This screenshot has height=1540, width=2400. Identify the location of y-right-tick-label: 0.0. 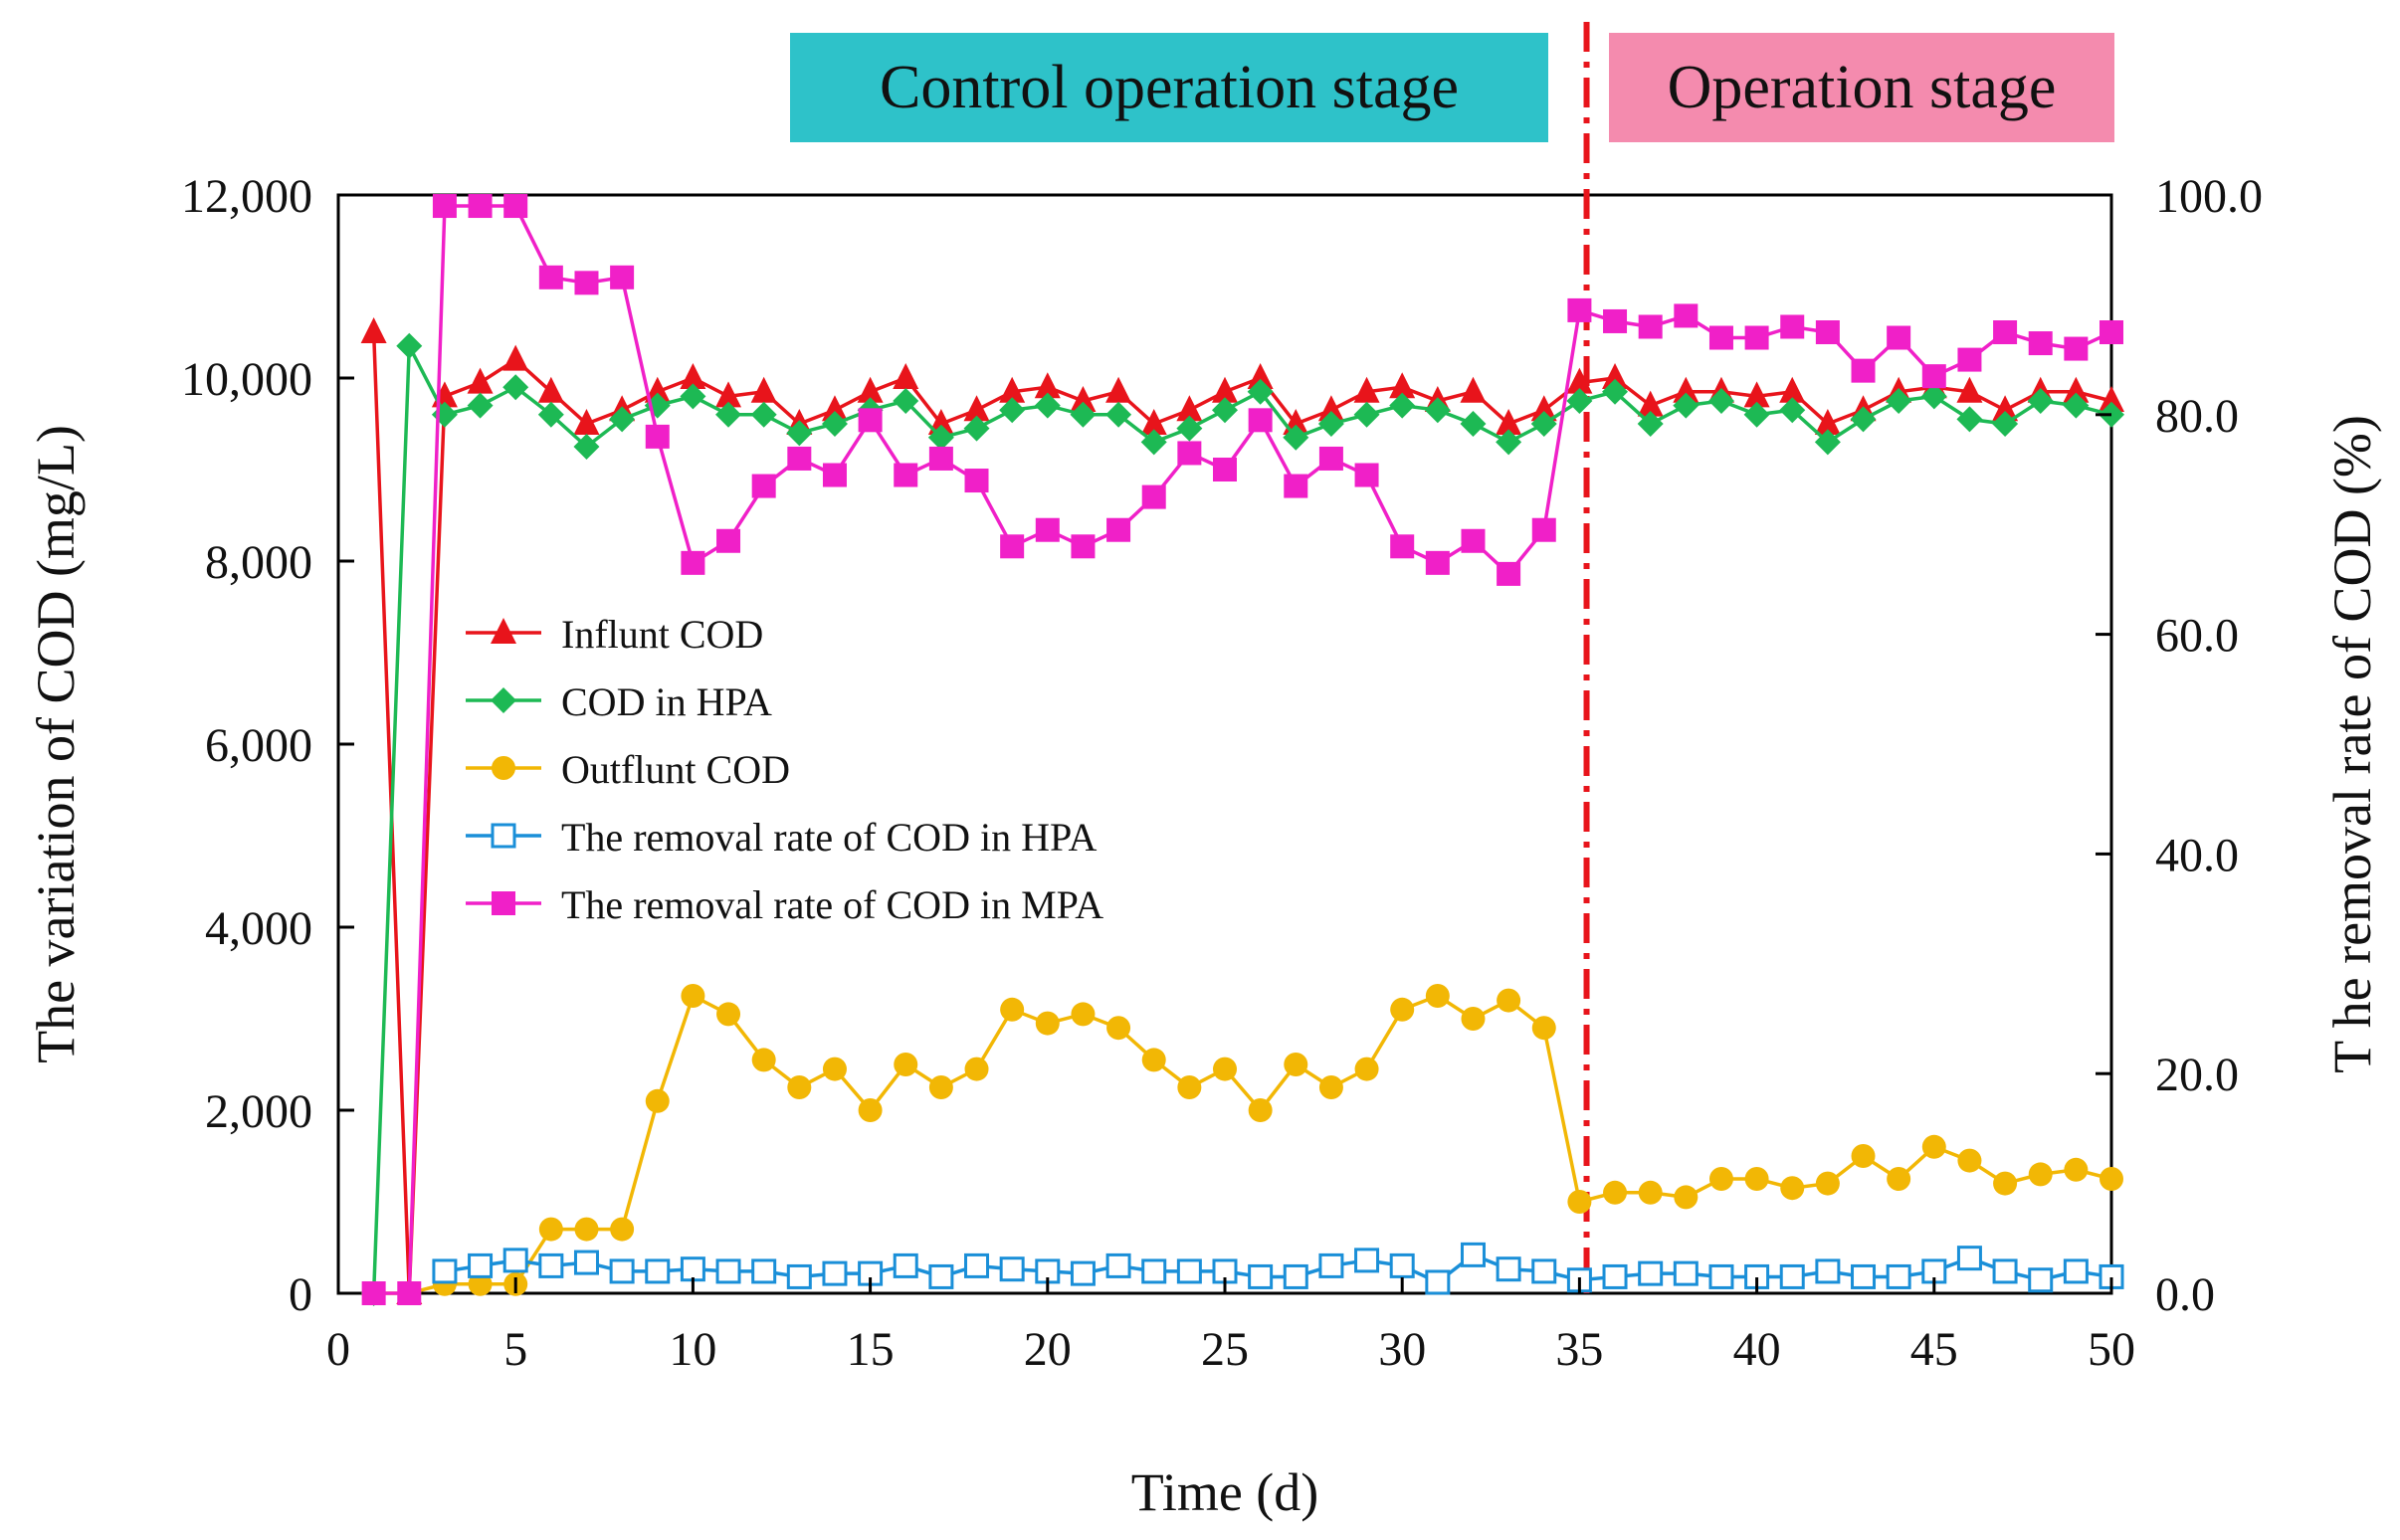
(2185, 1294).